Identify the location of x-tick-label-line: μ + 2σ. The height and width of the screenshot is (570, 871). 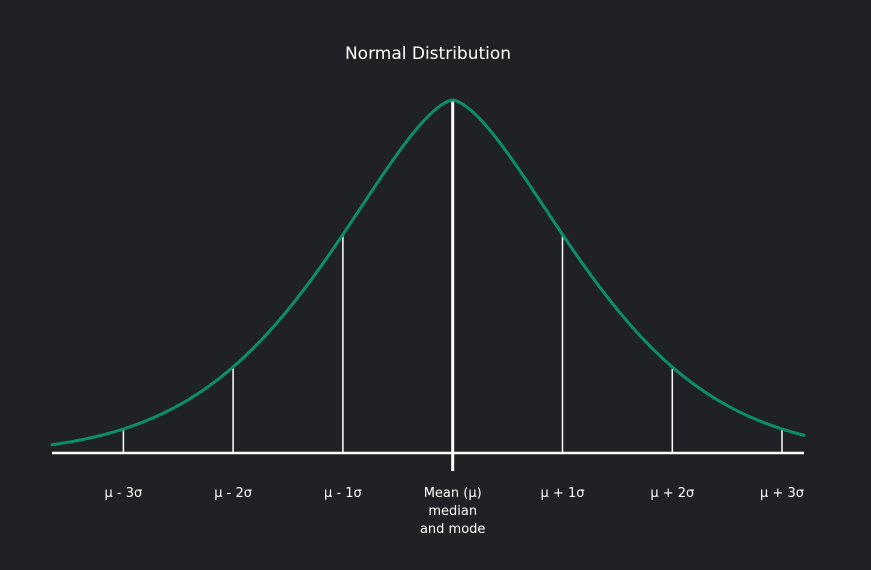
(672, 493).